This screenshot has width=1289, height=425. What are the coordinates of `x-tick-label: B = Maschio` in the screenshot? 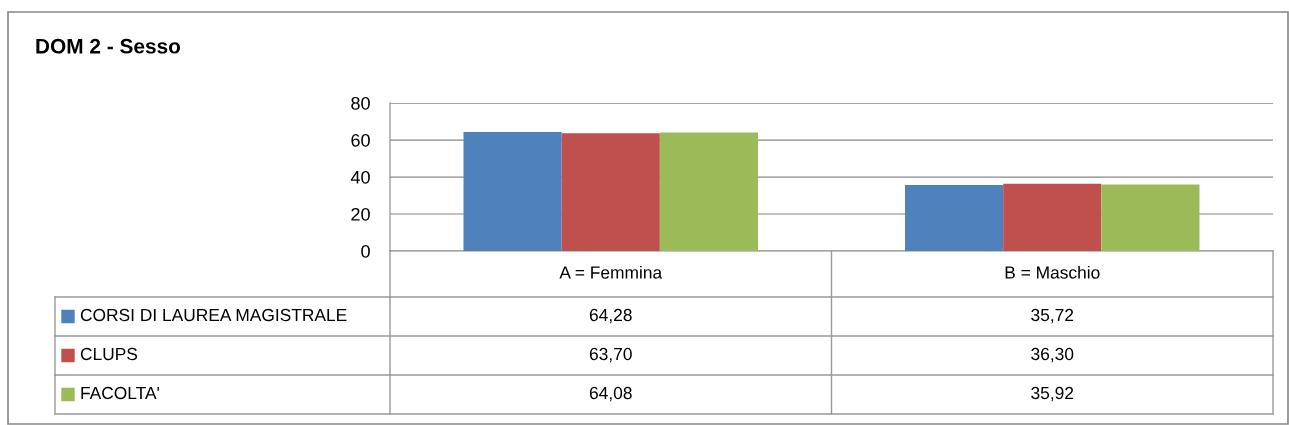 It's located at (1052, 272).